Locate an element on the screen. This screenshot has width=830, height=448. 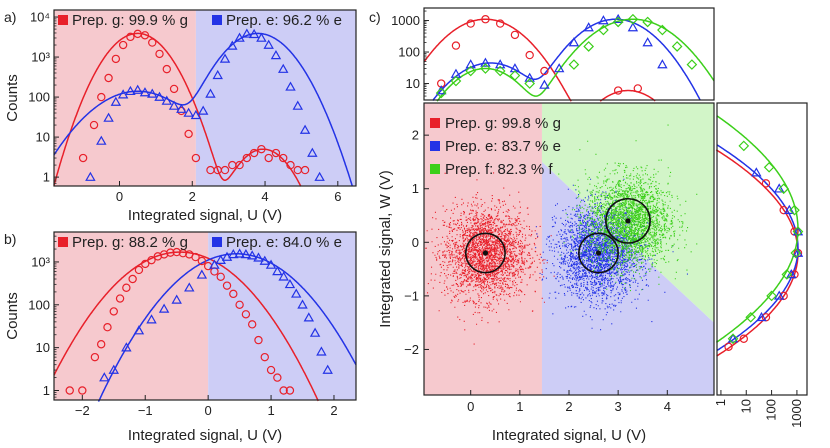
scatter-cloud-green is located at coordinates (628, 208).